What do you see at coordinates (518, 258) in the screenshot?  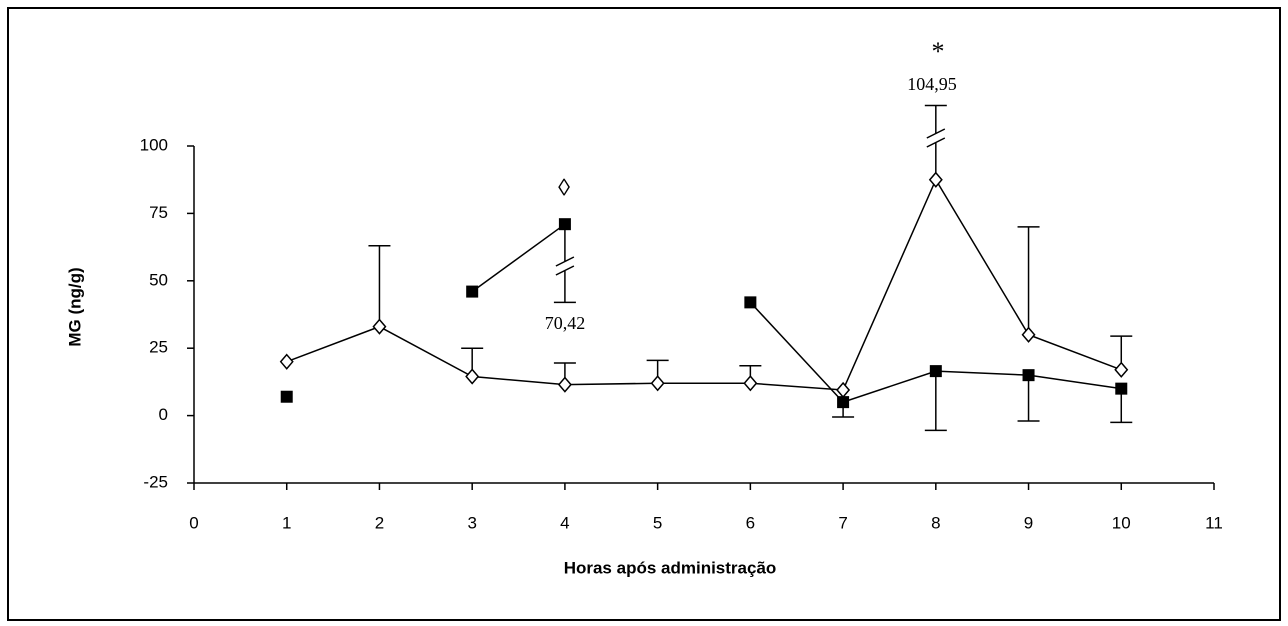 I see `series-line` at bounding box center [518, 258].